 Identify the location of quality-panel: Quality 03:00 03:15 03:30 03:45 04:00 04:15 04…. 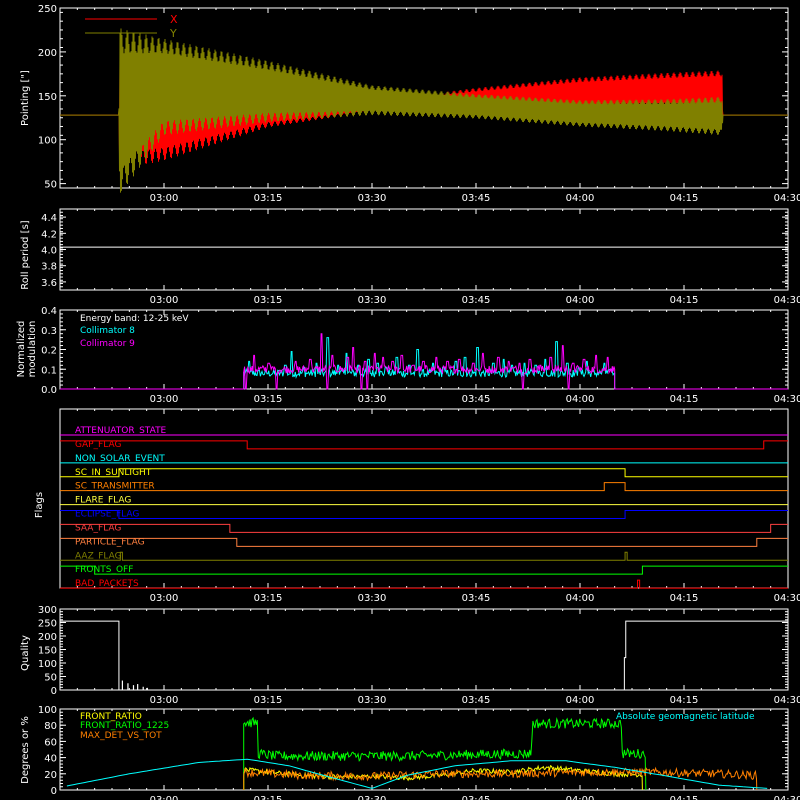
(410, 655).